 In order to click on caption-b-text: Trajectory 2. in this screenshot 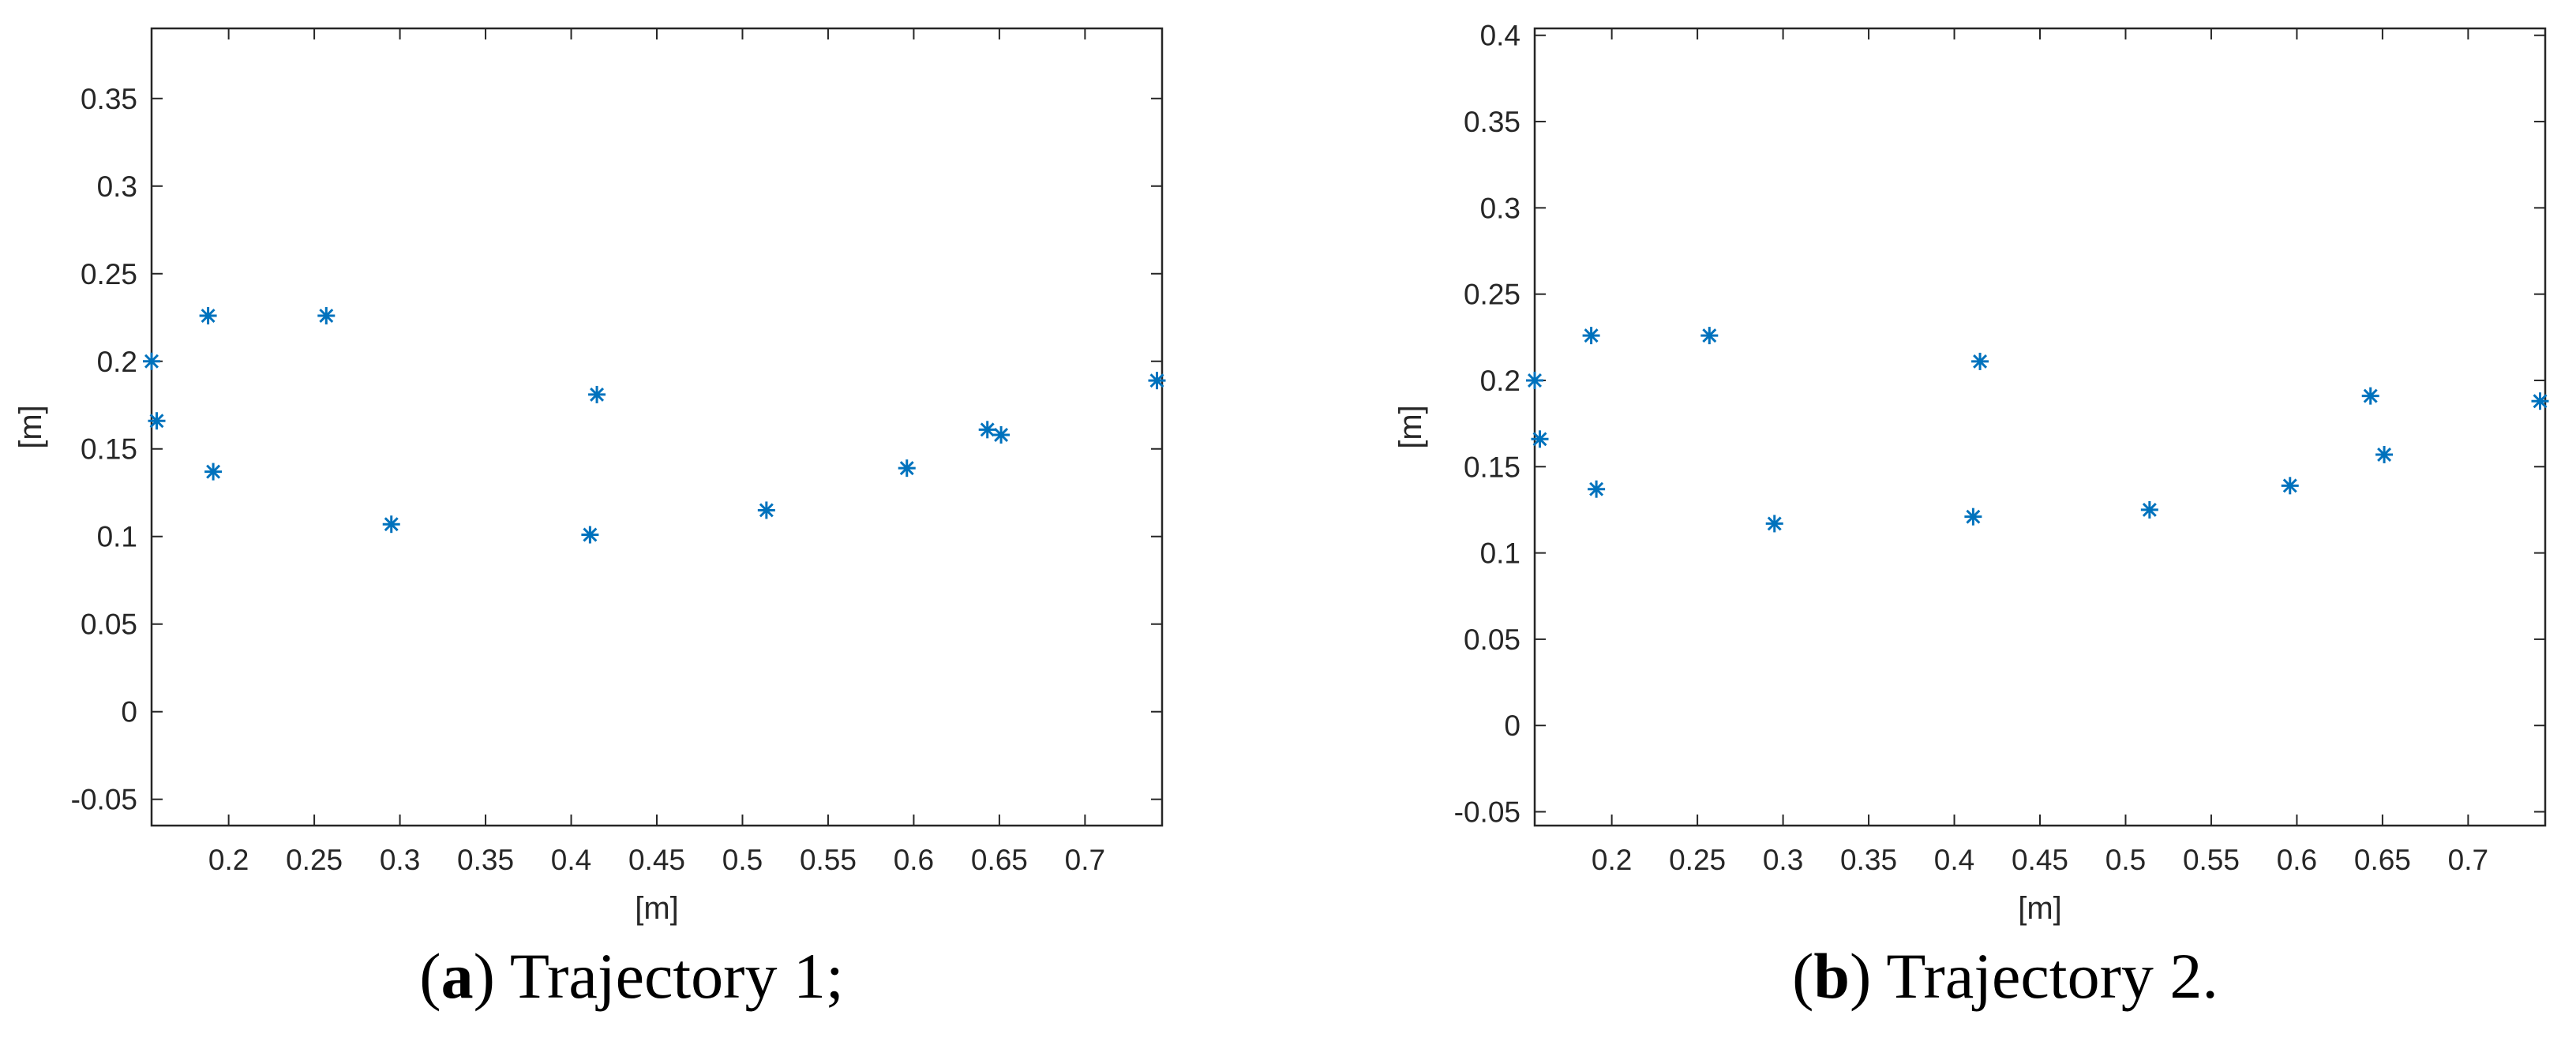, I will do `click(2052, 976)`.